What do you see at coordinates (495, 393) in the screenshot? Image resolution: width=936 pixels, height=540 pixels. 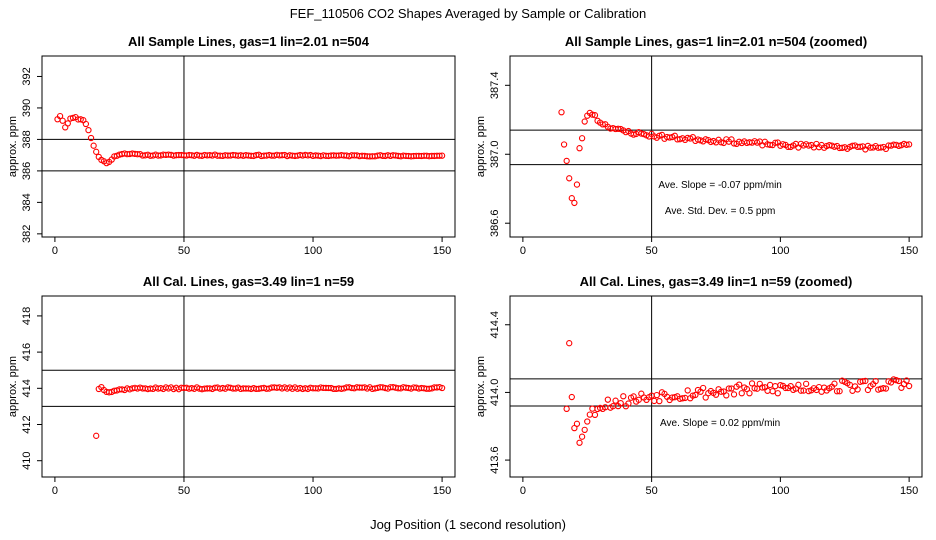 I see `y-tick-label: 414.0` at bounding box center [495, 393].